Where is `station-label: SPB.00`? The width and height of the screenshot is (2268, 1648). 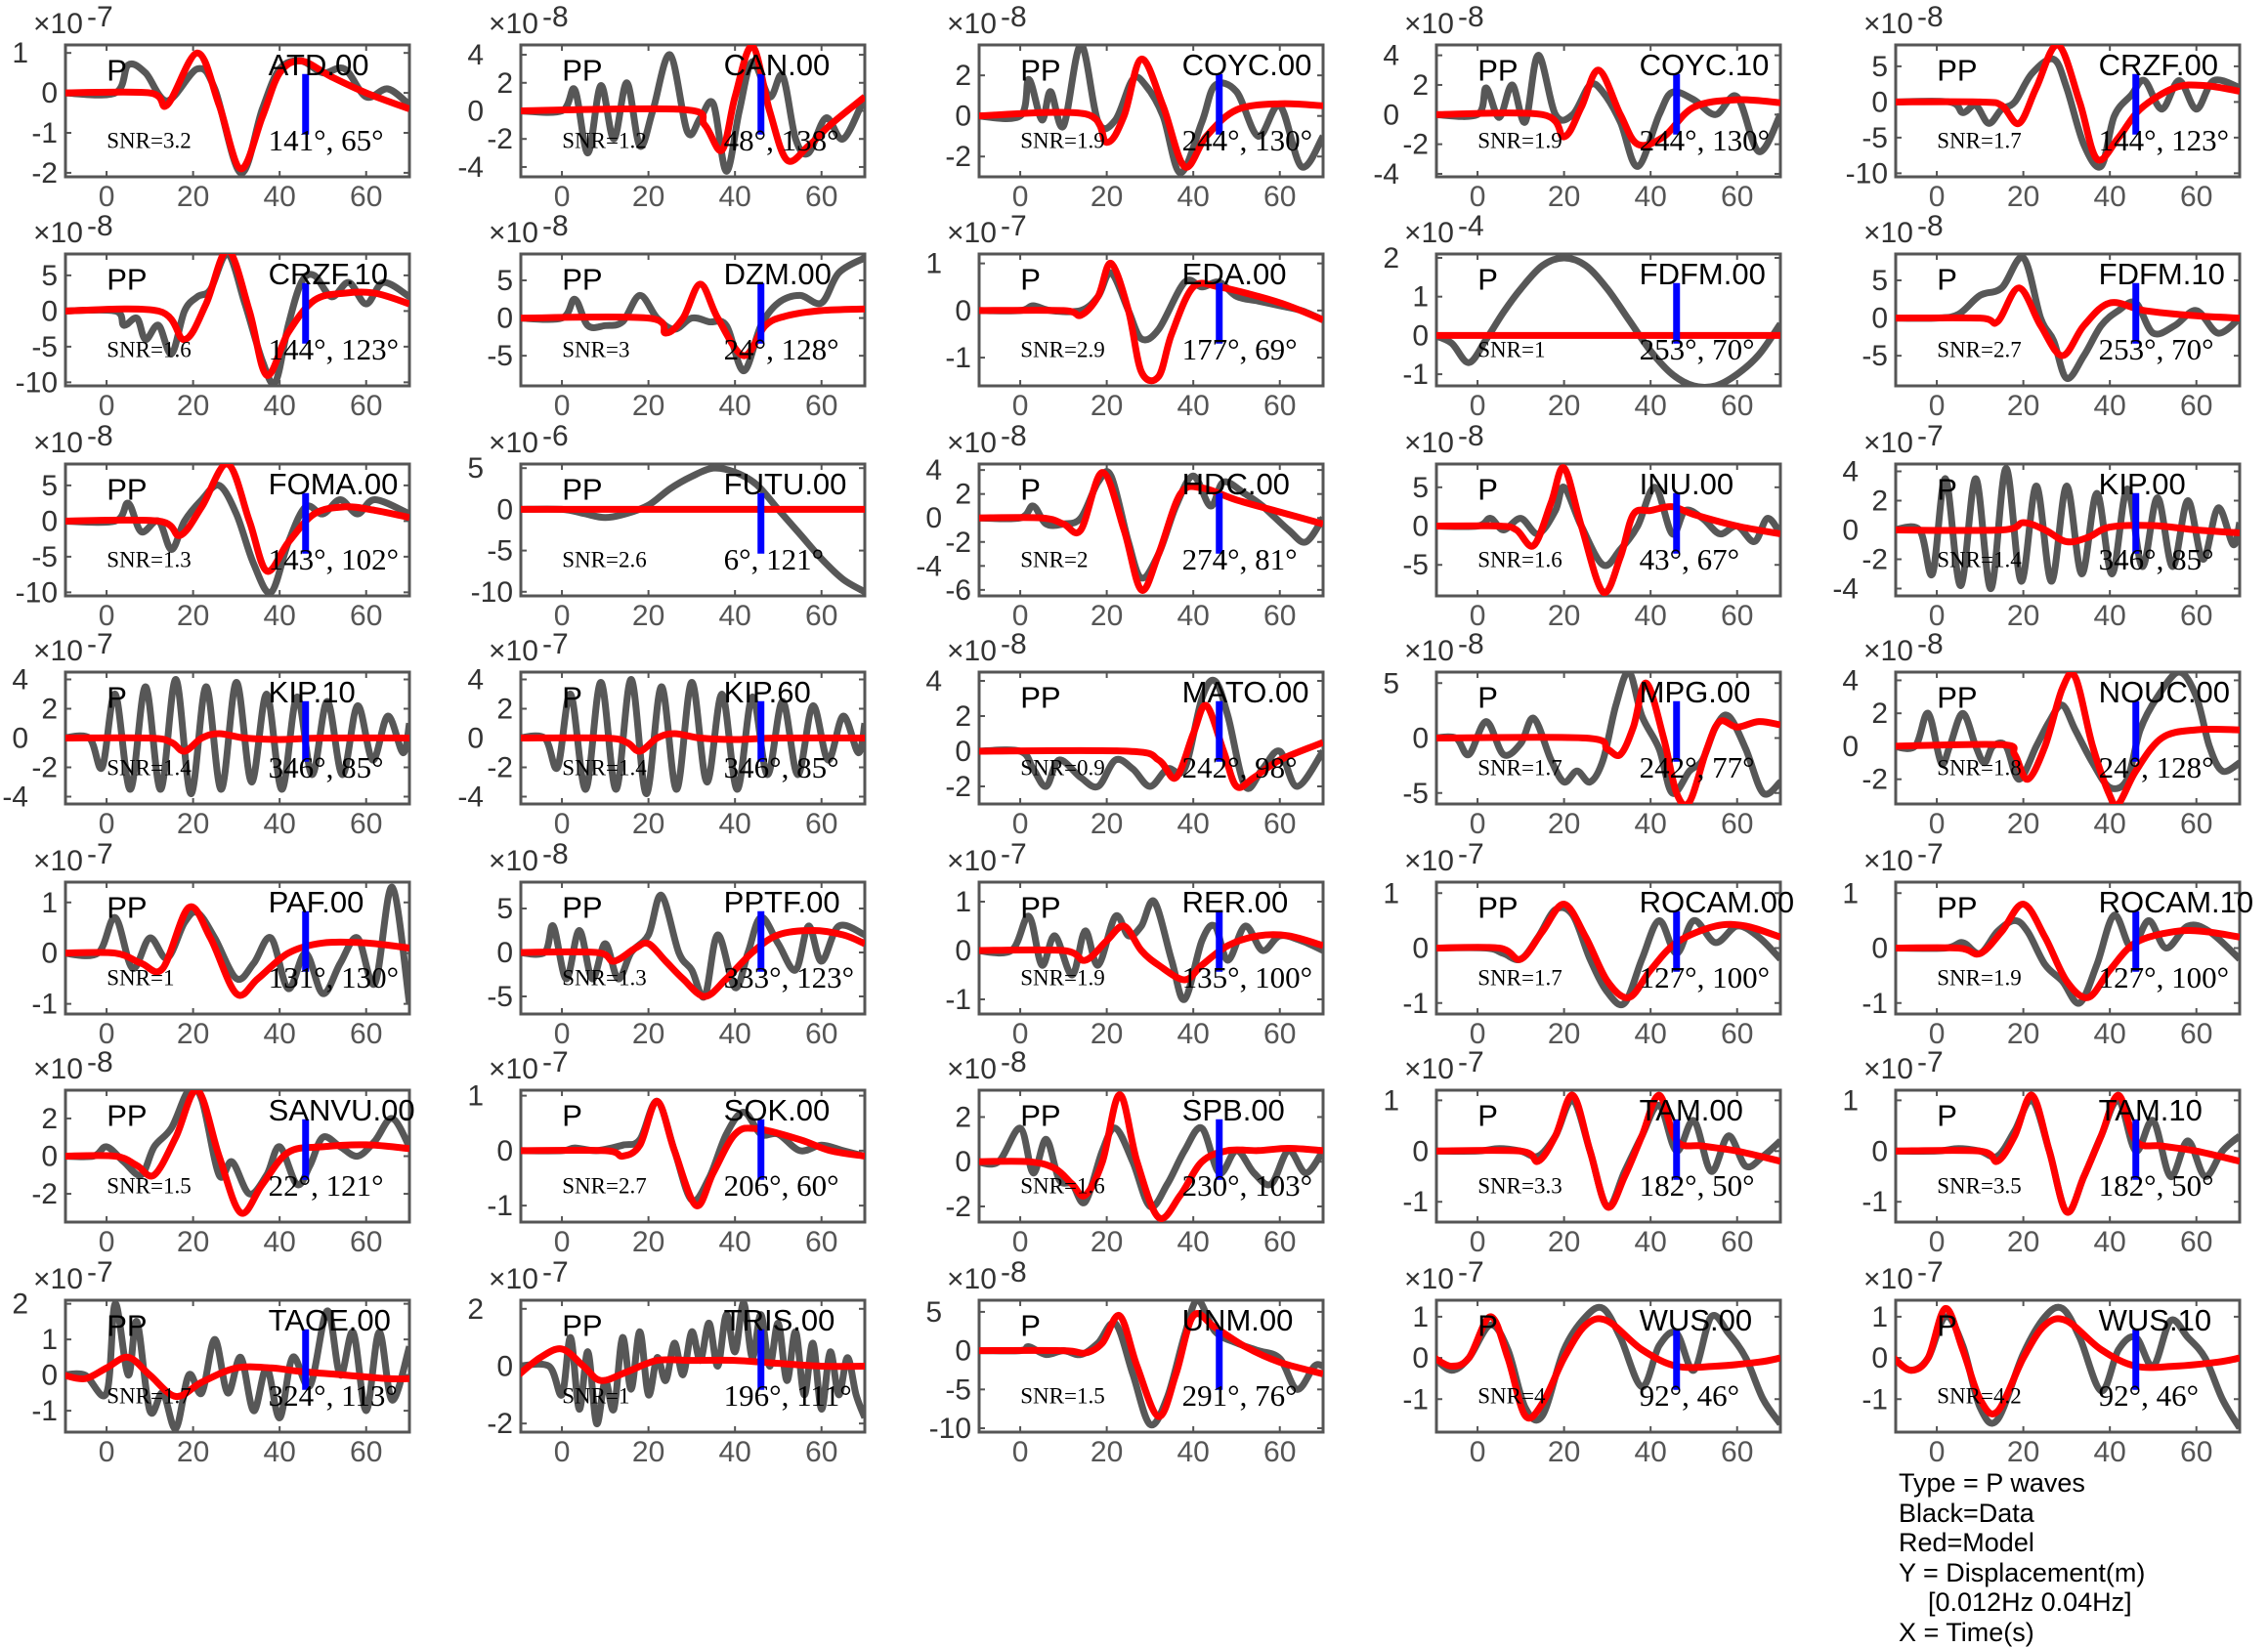 station-label: SPB.00 is located at coordinates (1233, 1110).